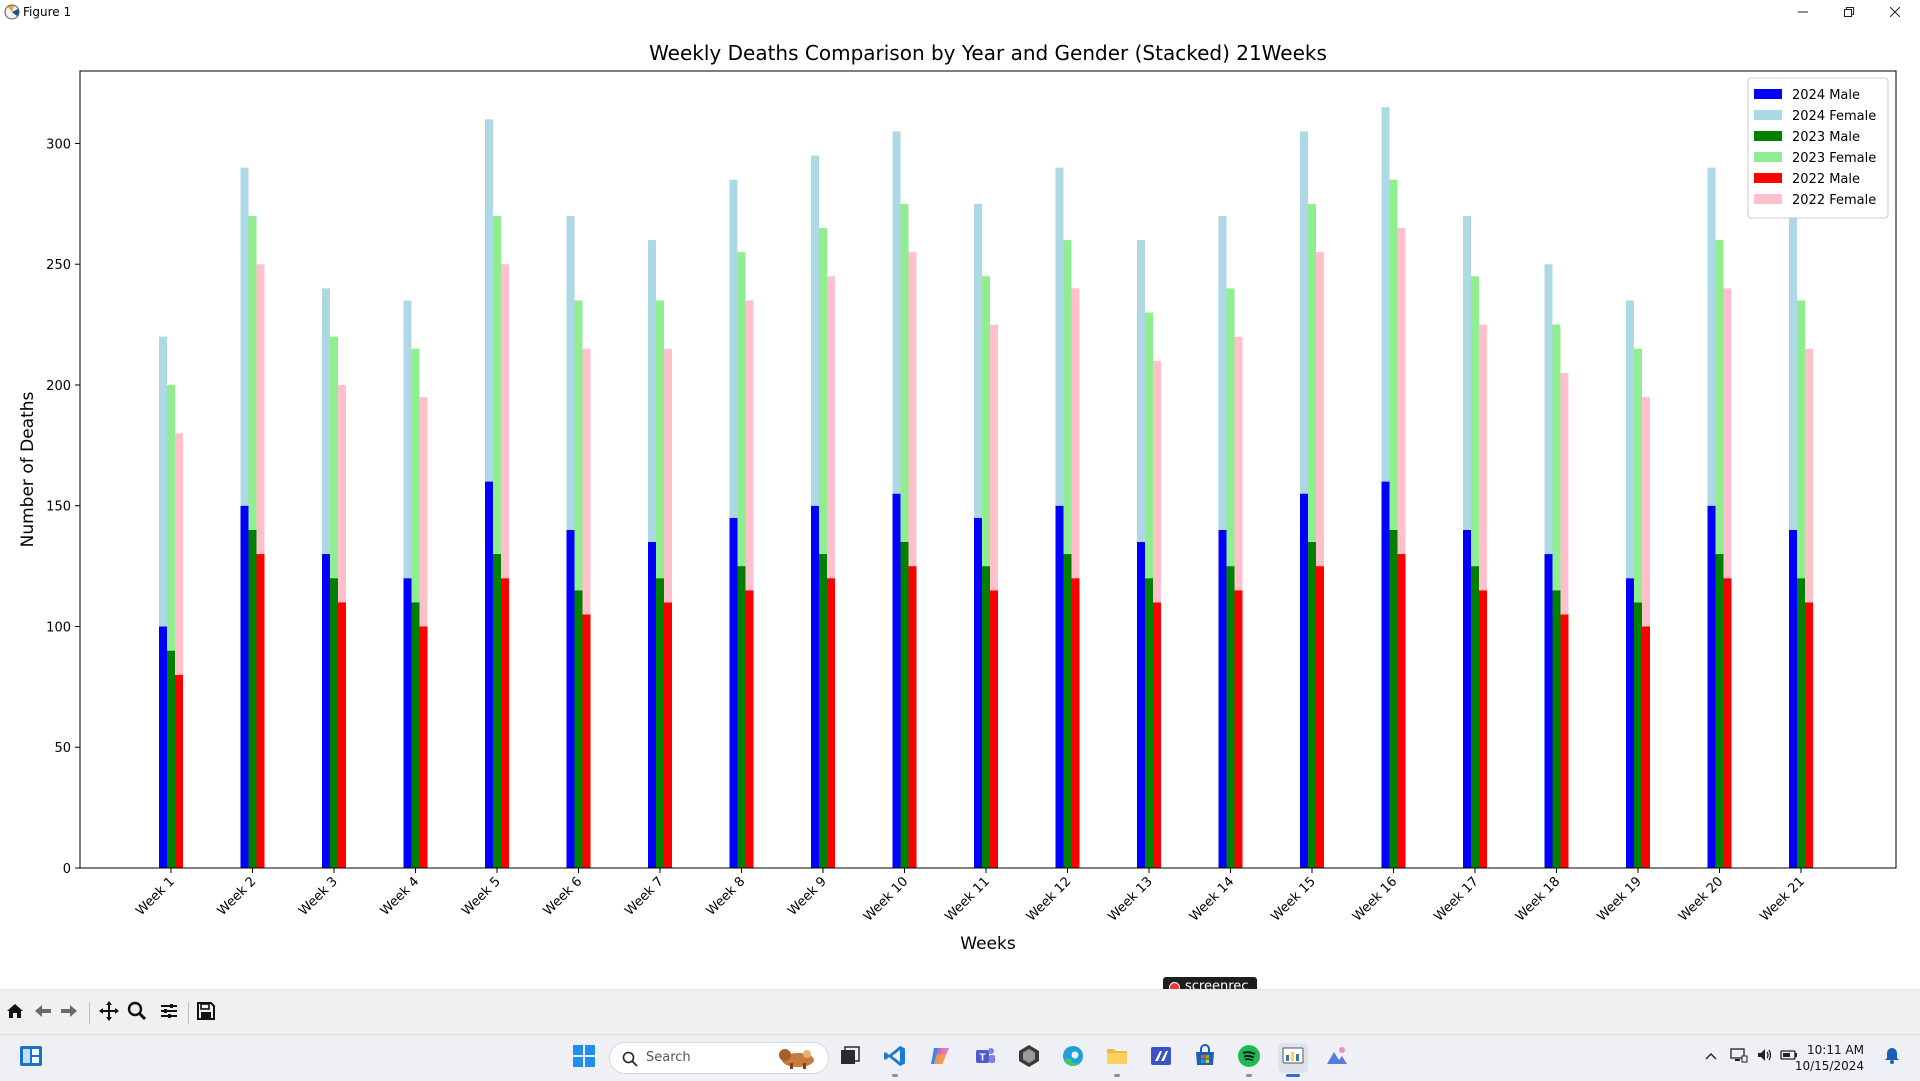 The height and width of the screenshot is (1081, 1920). What do you see at coordinates (137, 1012) in the screenshot?
I see `zoom-button` at bounding box center [137, 1012].